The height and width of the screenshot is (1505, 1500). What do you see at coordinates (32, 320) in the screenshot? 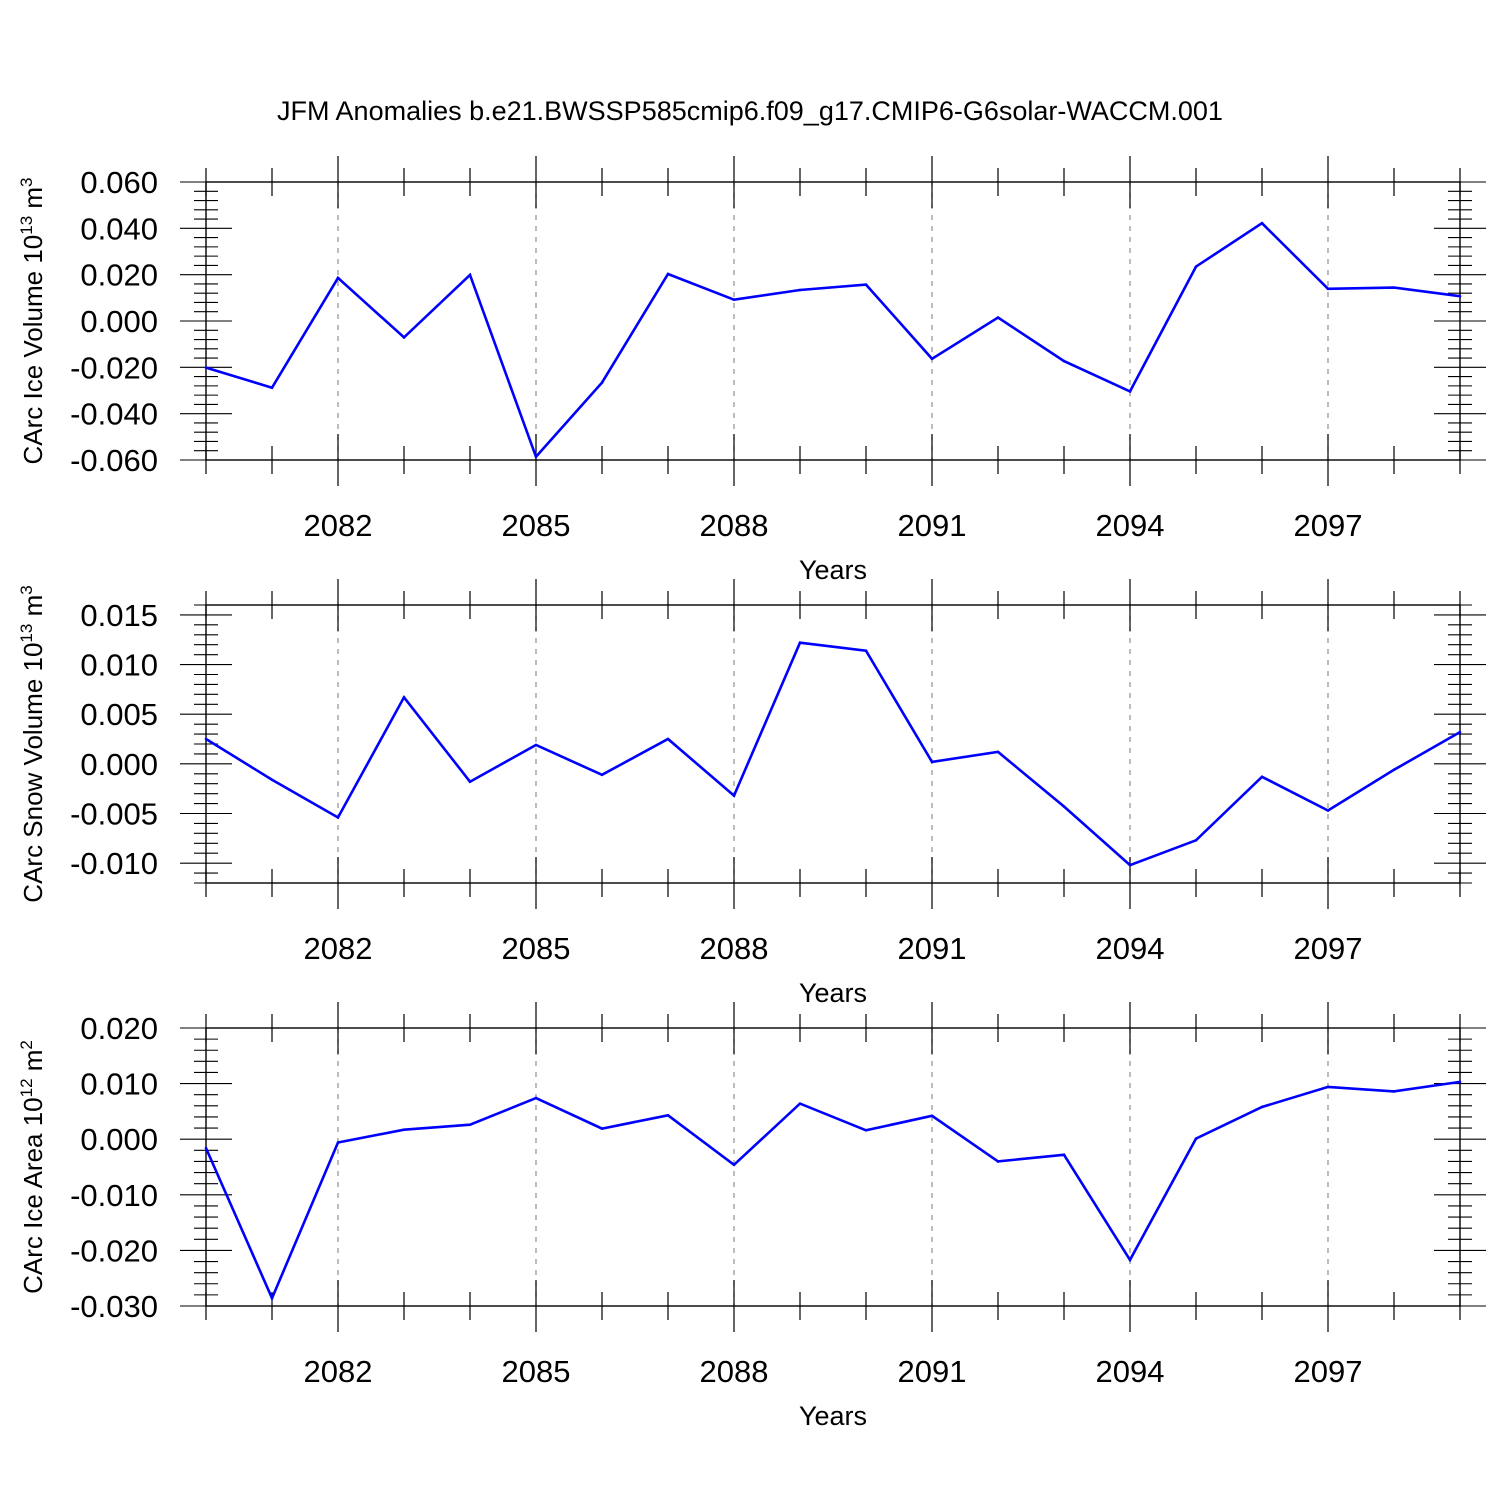
I see `y-axis-label: CArc Ice Volume 1013 m3` at bounding box center [32, 320].